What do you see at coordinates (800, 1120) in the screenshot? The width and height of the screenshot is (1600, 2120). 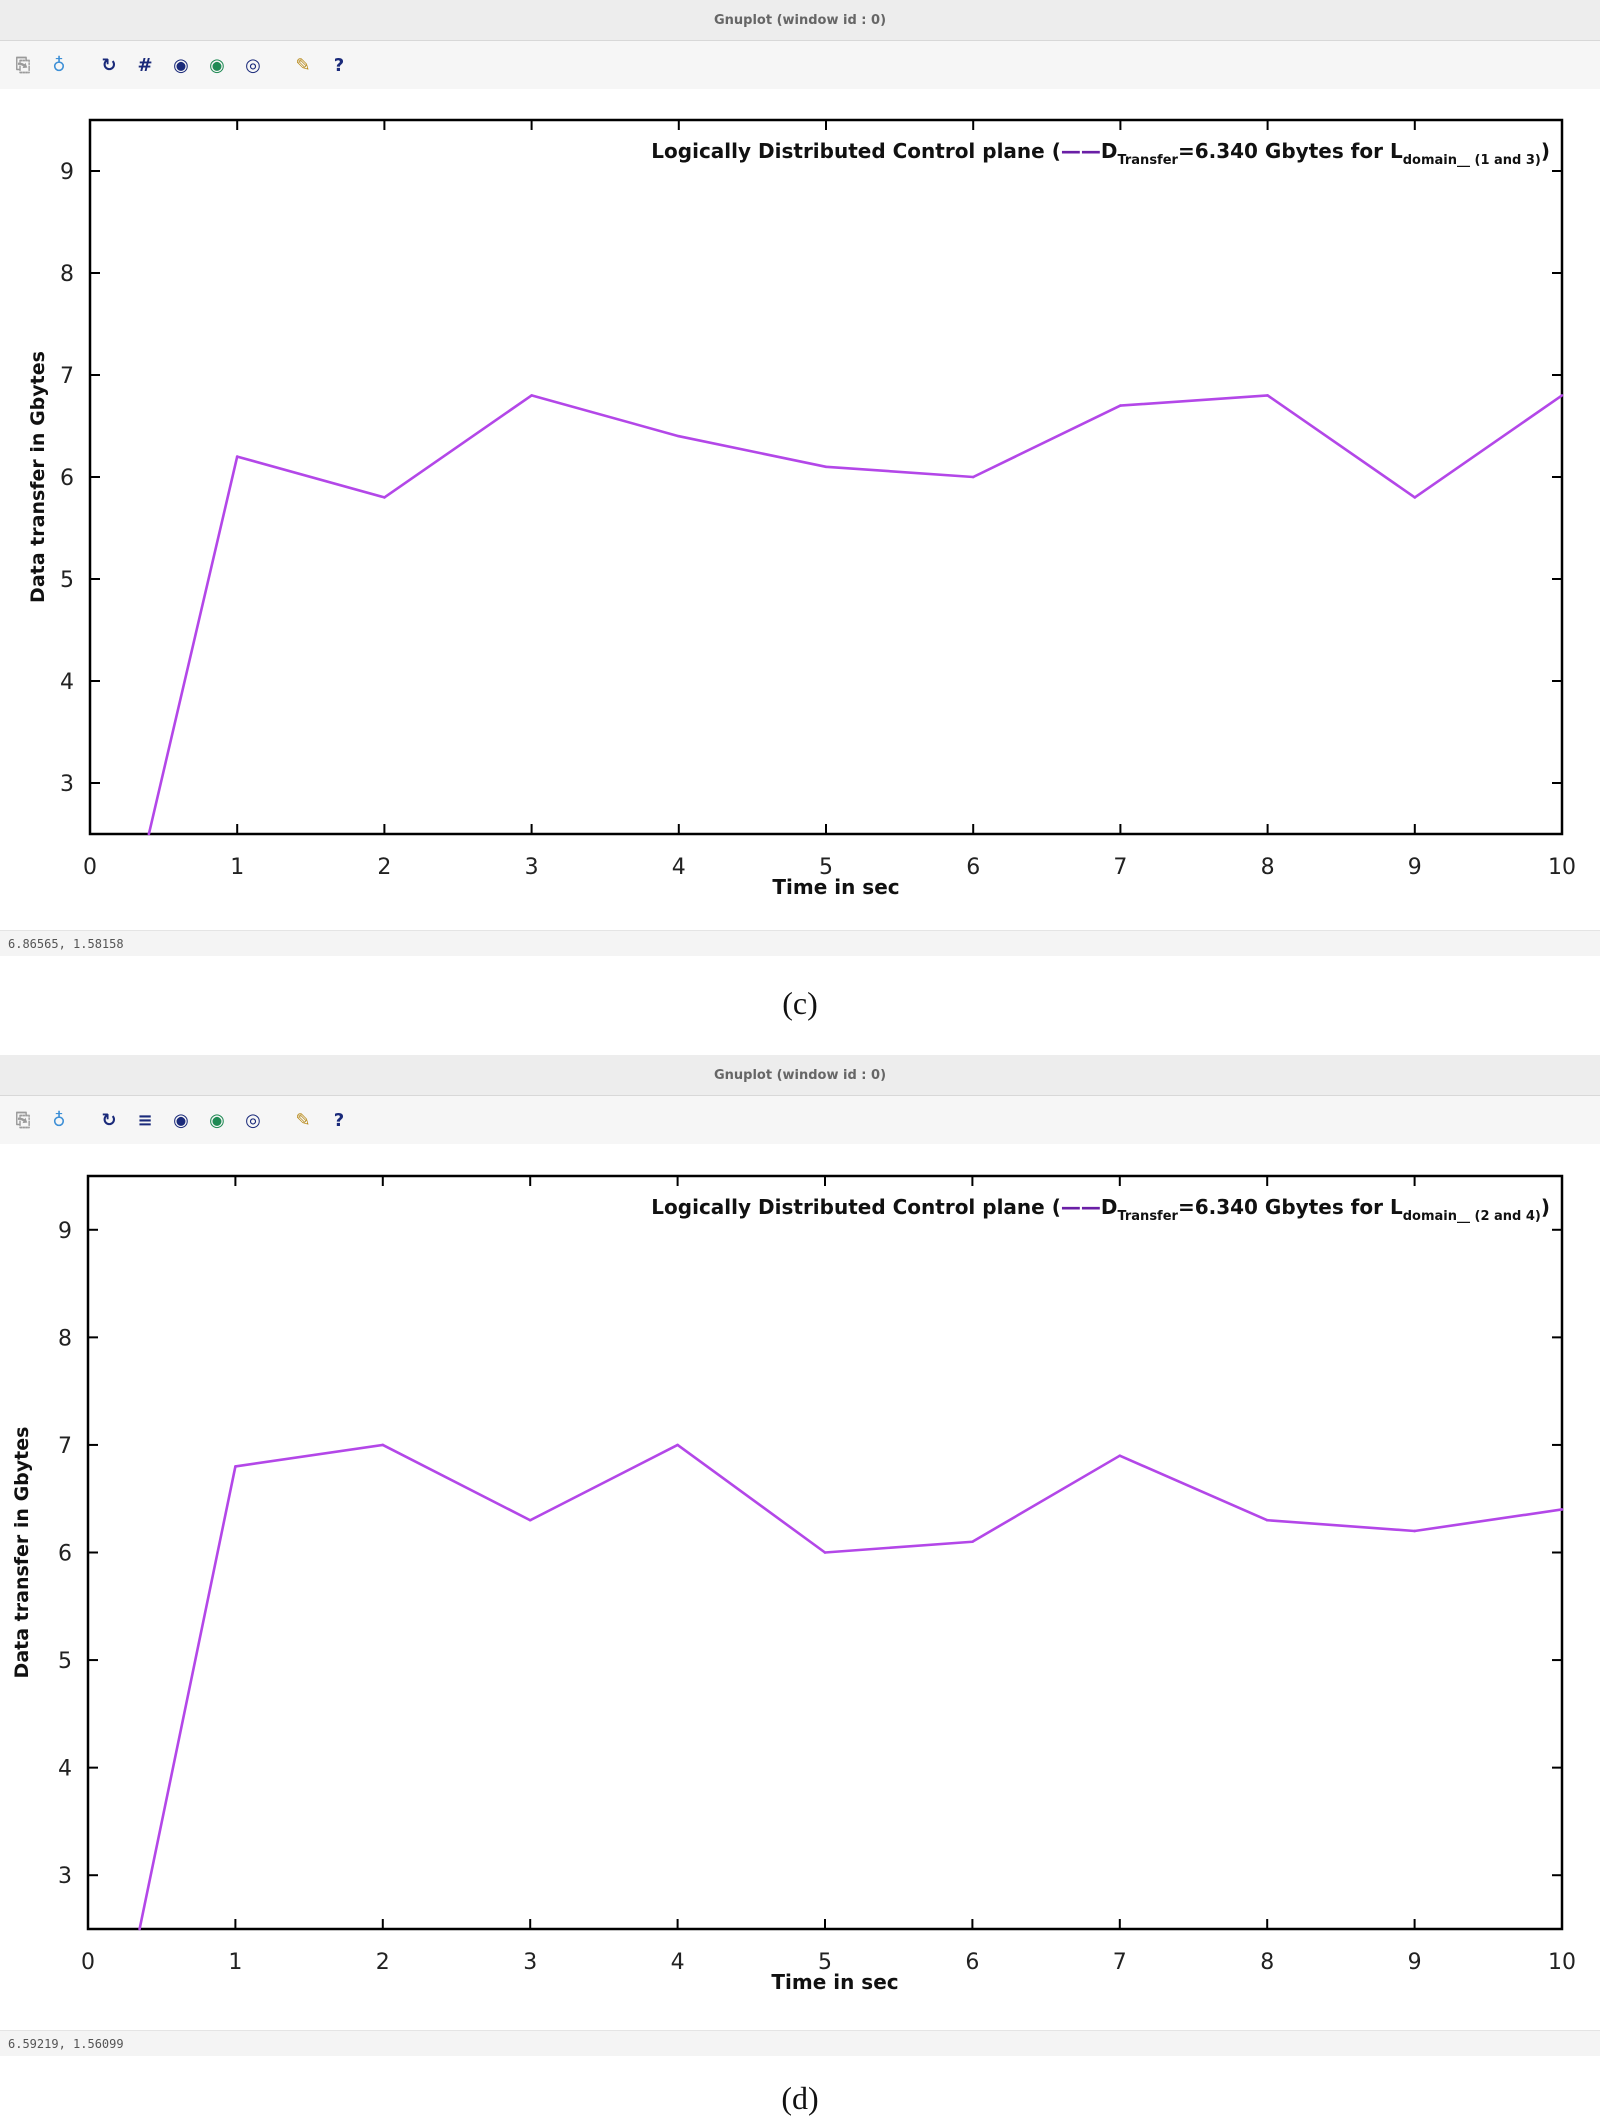 I see `toolbar: ⎘ ♁ ↻ ≡ ◉ ◉ ◎ ✎ ?` at bounding box center [800, 1120].